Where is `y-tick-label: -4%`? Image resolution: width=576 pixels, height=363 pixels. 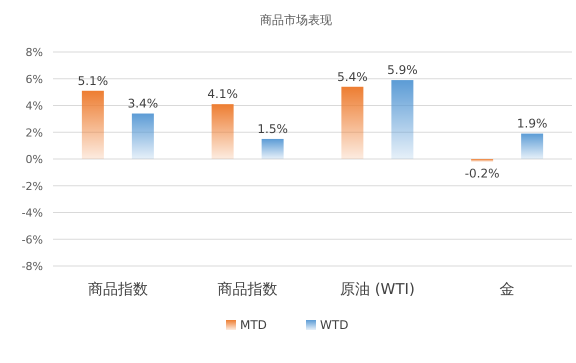 y-tick-label: -4% is located at coordinates (32, 213).